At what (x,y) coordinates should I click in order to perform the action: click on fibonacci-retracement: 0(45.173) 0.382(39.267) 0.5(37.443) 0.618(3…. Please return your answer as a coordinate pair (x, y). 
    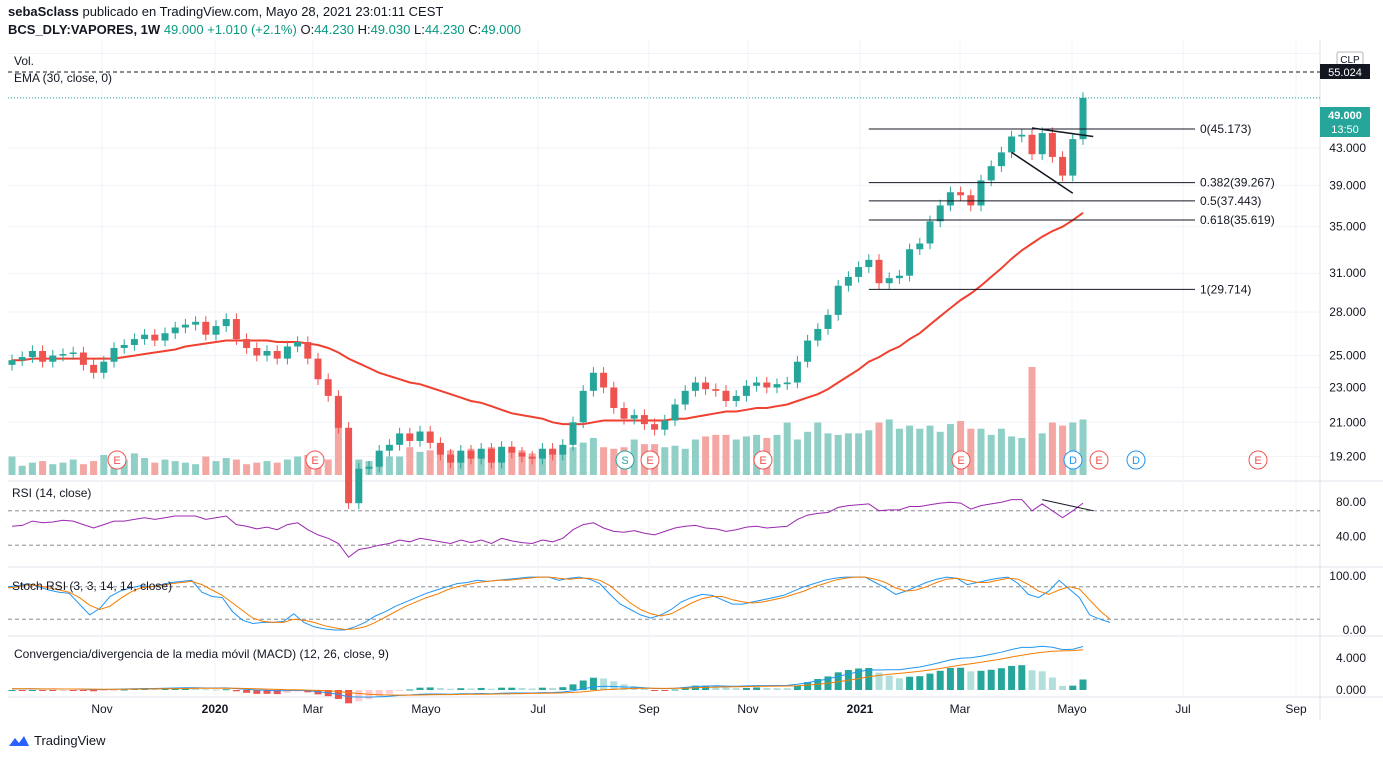
    Looking at the image, I should click on (1071, 209).